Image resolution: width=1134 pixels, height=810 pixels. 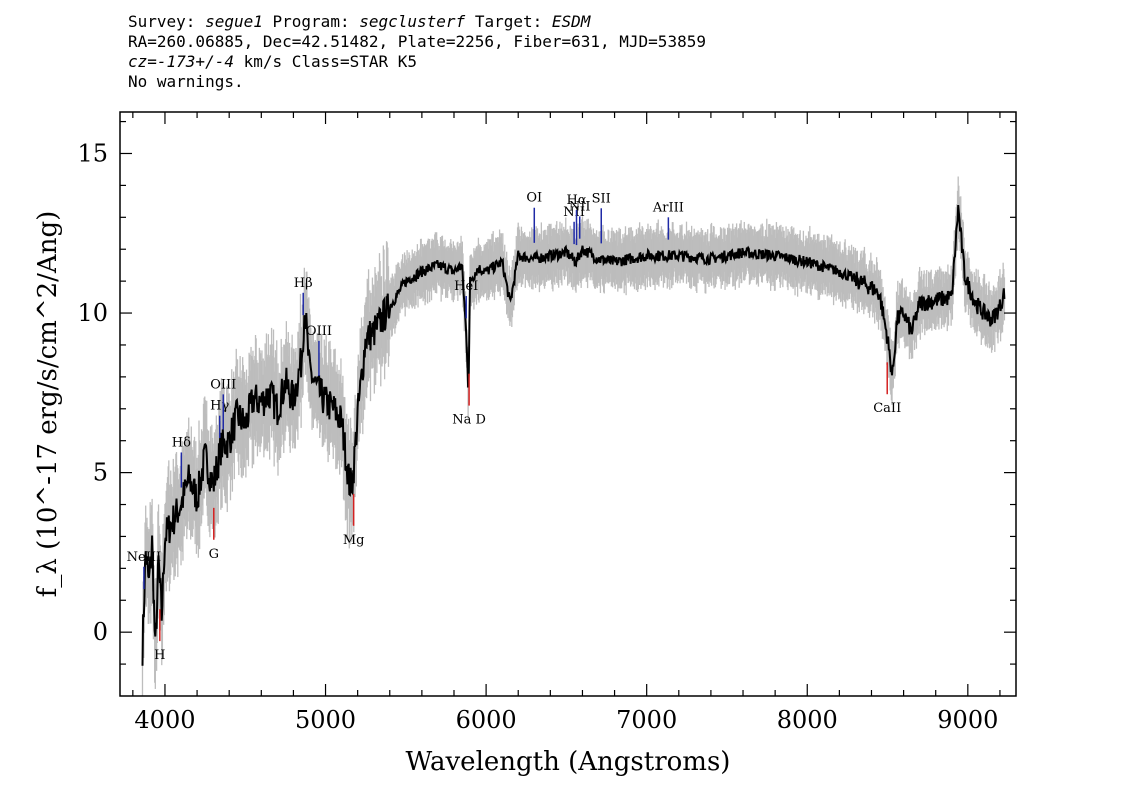 I want to click on emission-label: HeI, so click(x=466, y=286).